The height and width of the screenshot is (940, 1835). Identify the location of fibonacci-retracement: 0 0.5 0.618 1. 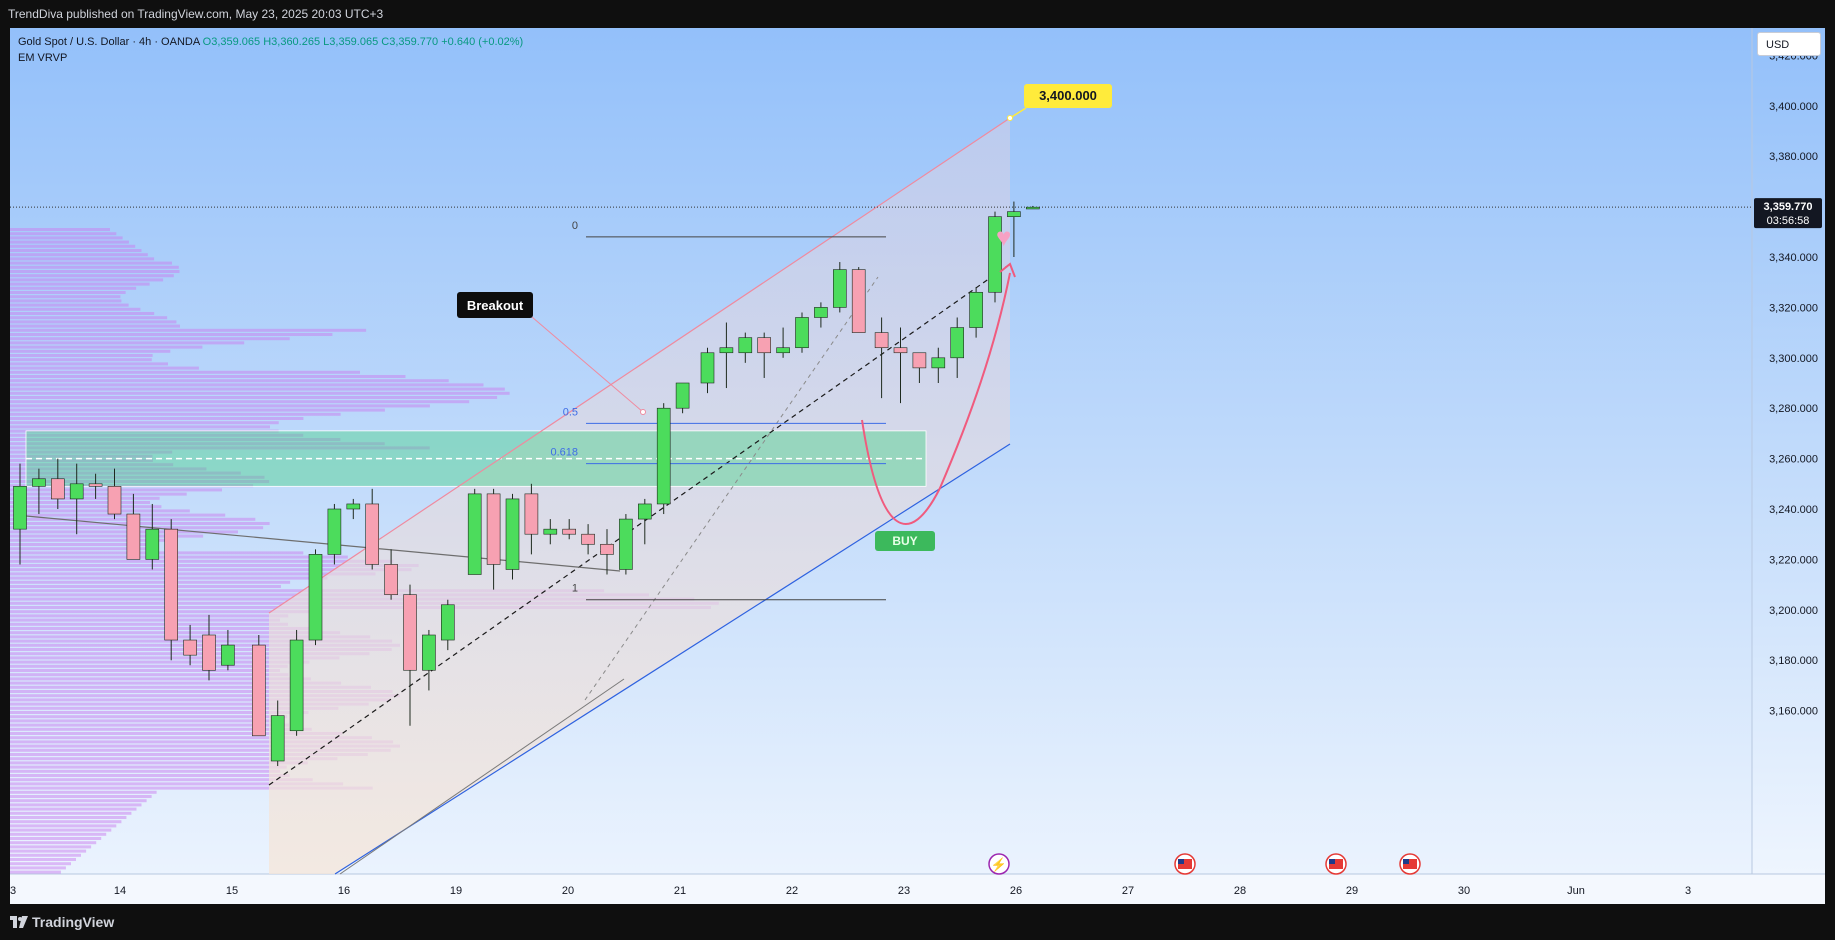
(718, 410).